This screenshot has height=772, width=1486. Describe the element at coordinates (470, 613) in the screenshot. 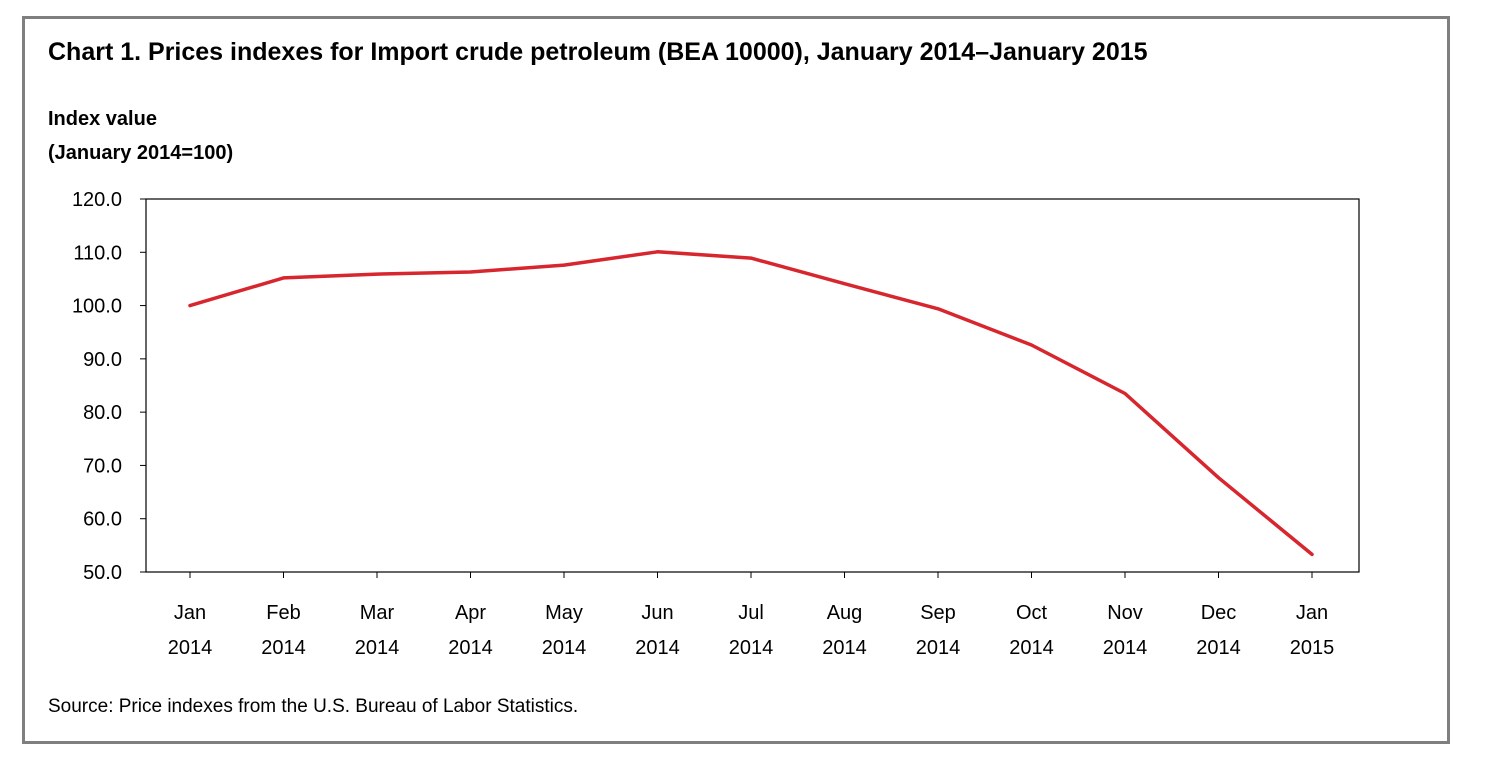

I see `x-tick-label-month: Apr` at that location.